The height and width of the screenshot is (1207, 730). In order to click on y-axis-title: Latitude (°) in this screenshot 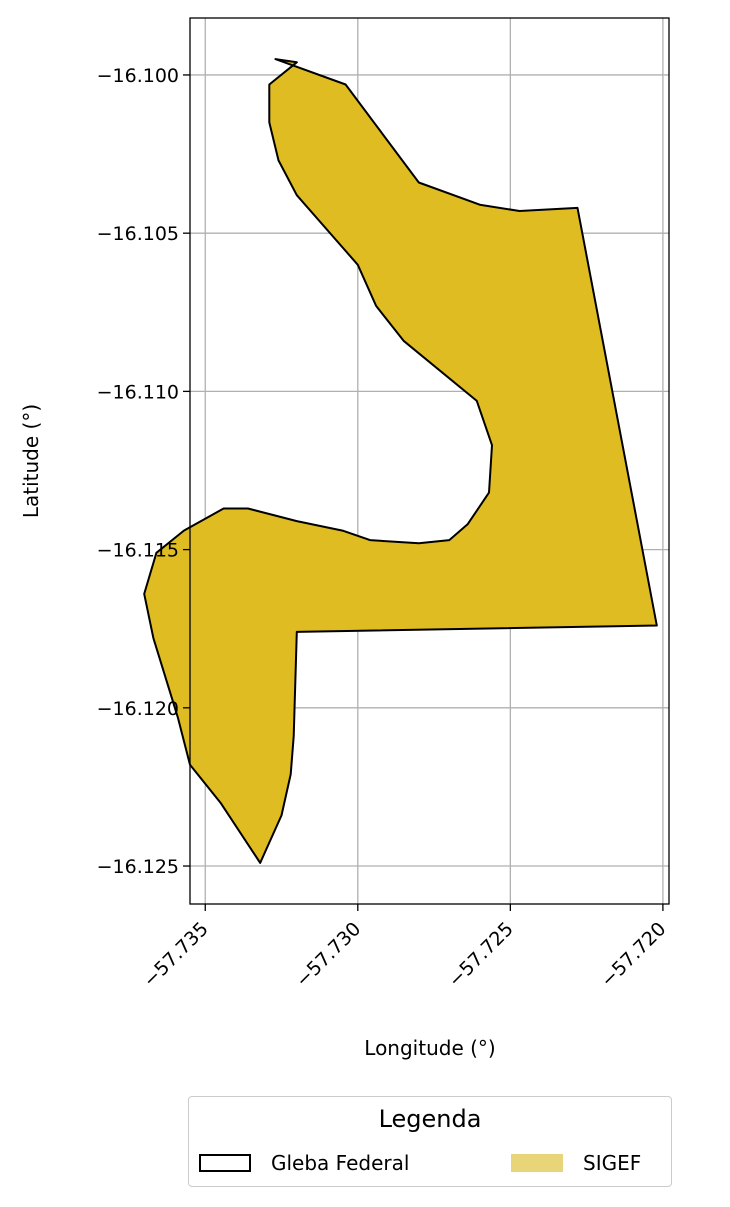, I will do `click(31, 461)`.